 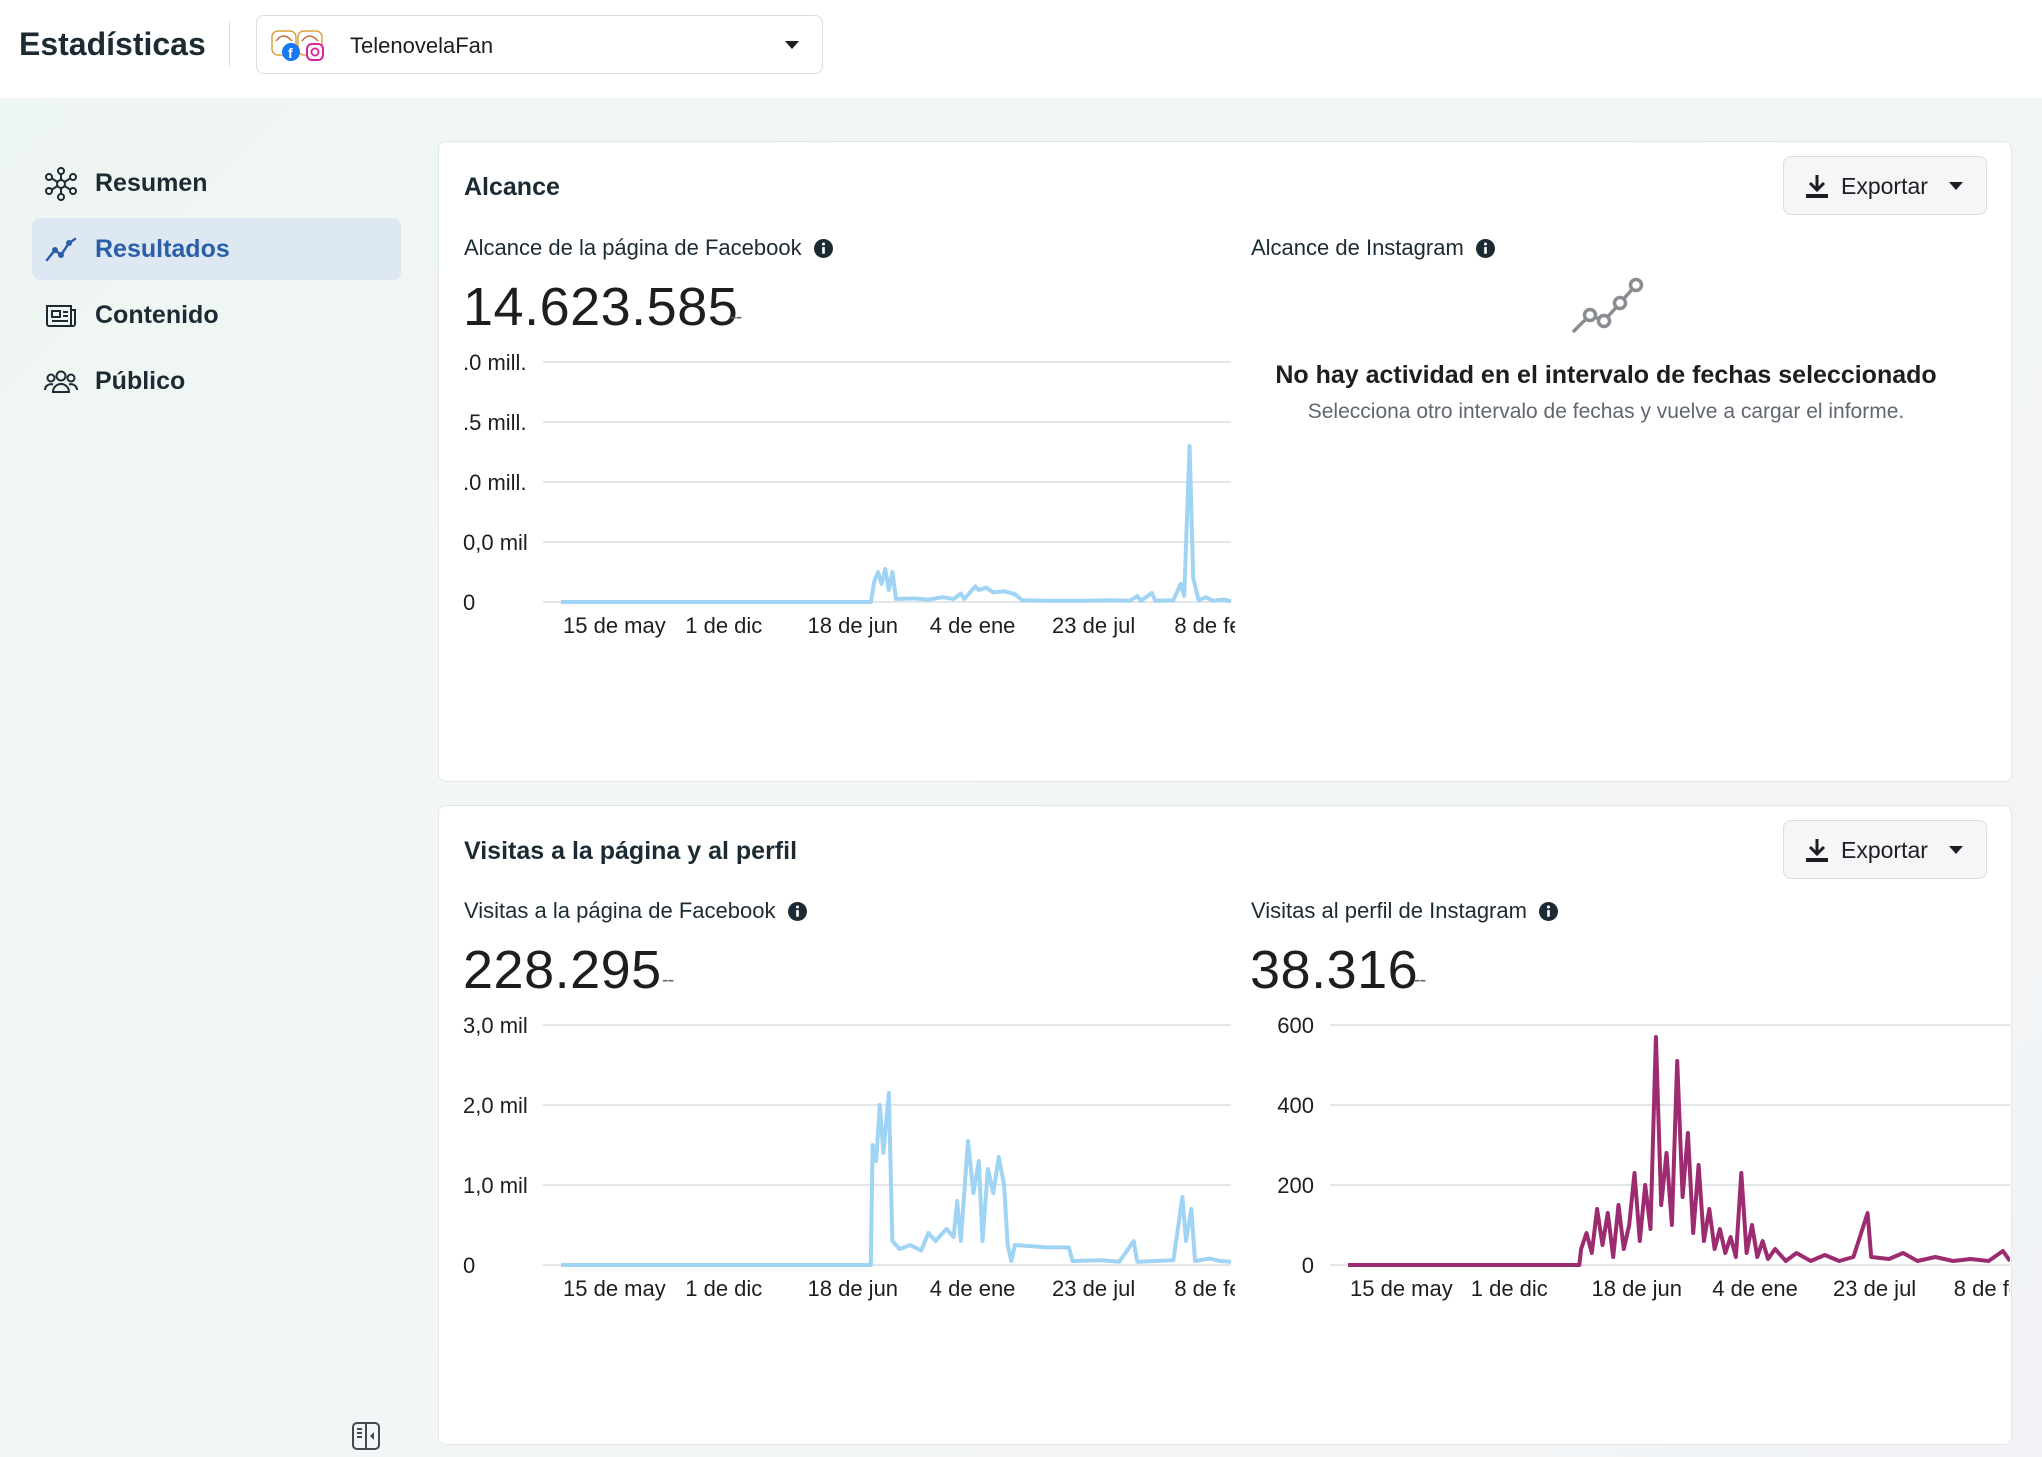 I want to click on fb-reach-label-text: Alcance de la página de Facebook, so click(x=633, y=247).